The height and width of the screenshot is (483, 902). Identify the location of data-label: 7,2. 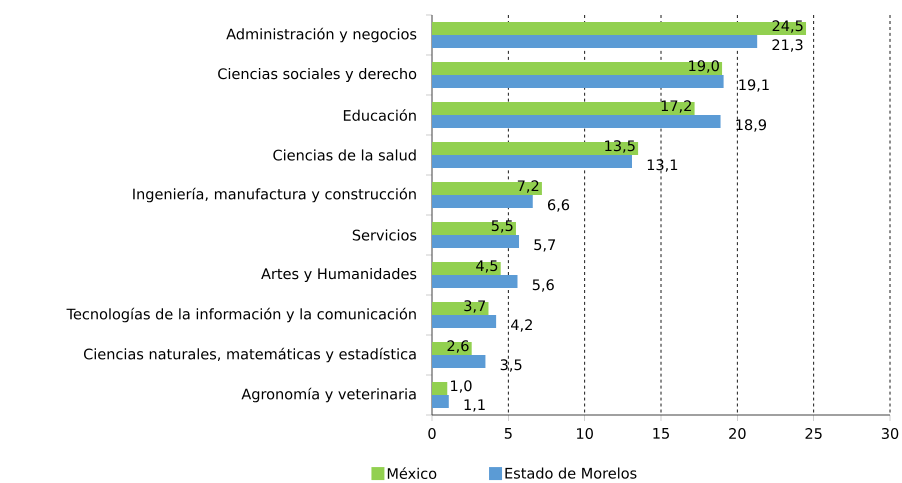
(528, 186).